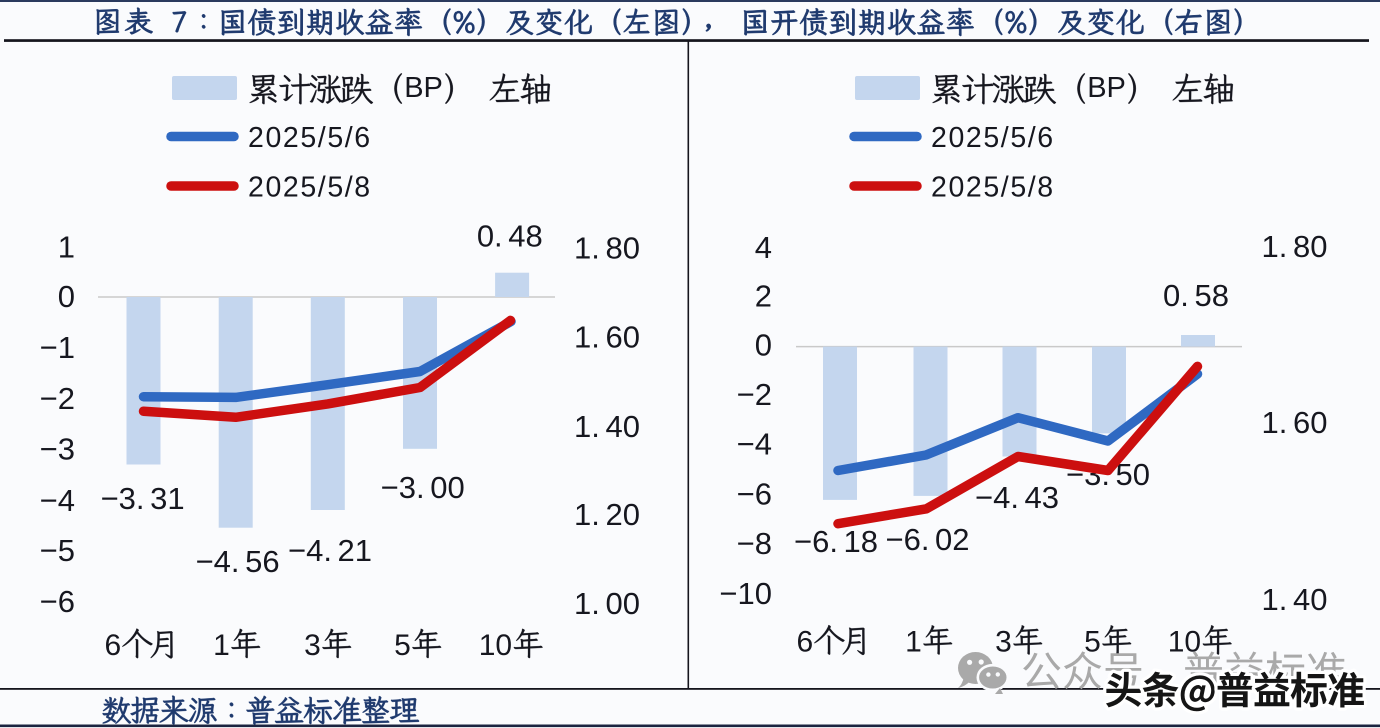 Image resolution: width=1380 pixels, height=728 pixels. I want to click on svg-text: −10, so click(745, 593).